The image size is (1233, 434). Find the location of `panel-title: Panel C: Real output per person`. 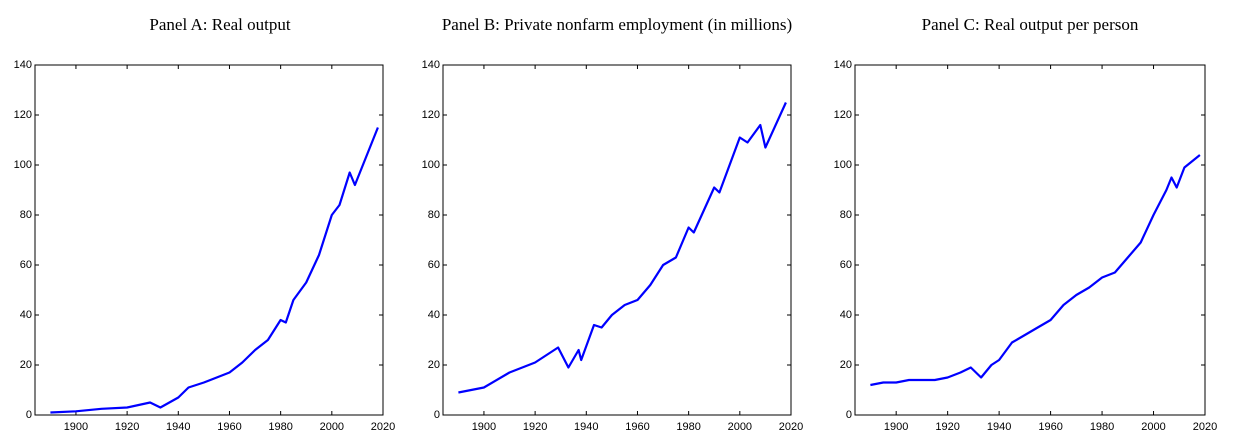

panel-title: Panel C: Real output per person is located at coordinates (1030, 24).